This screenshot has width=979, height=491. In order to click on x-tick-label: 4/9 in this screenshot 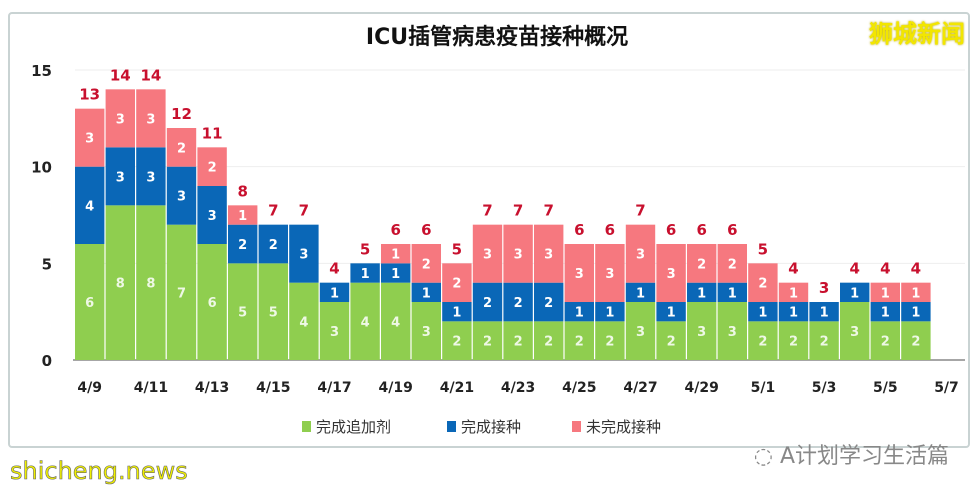, I will do `click(89, 388)`.